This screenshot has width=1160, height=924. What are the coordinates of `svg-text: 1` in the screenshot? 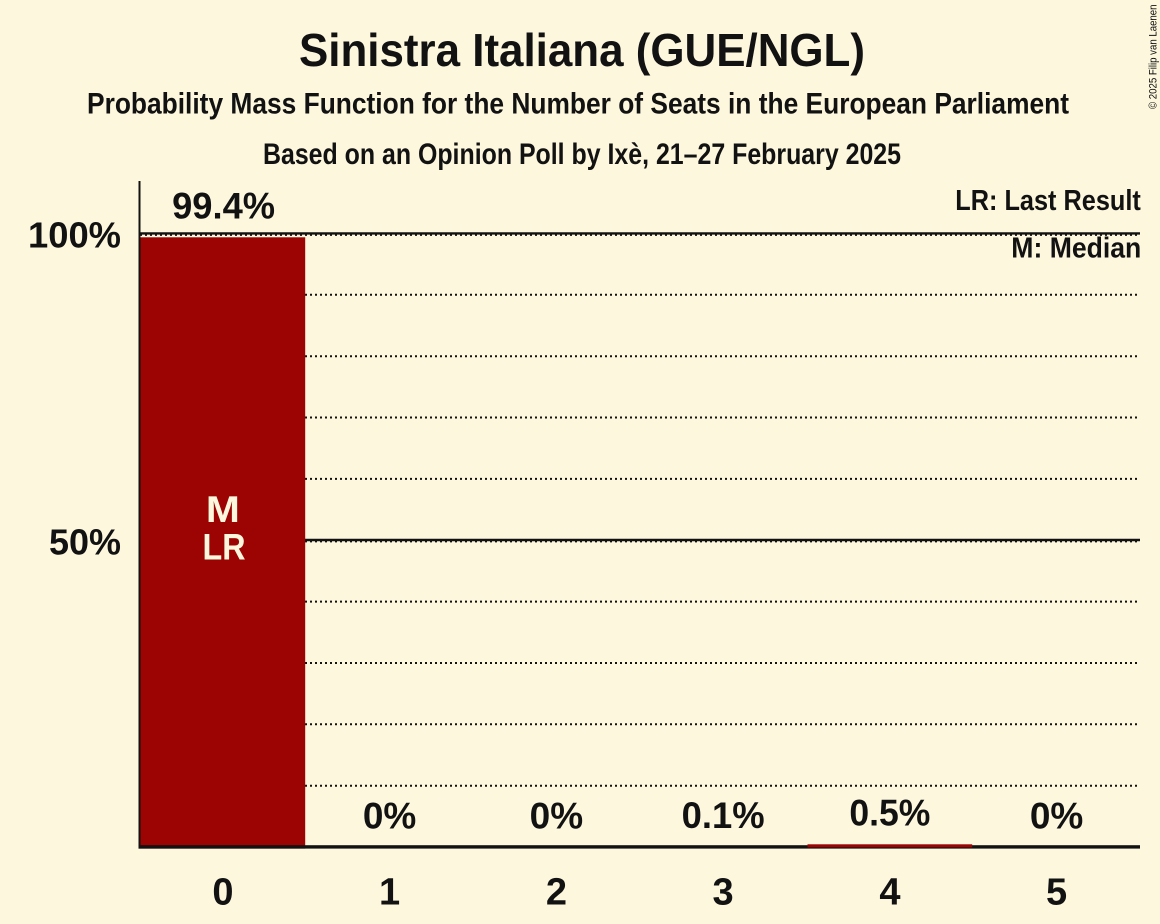 It's located at (389, 893).